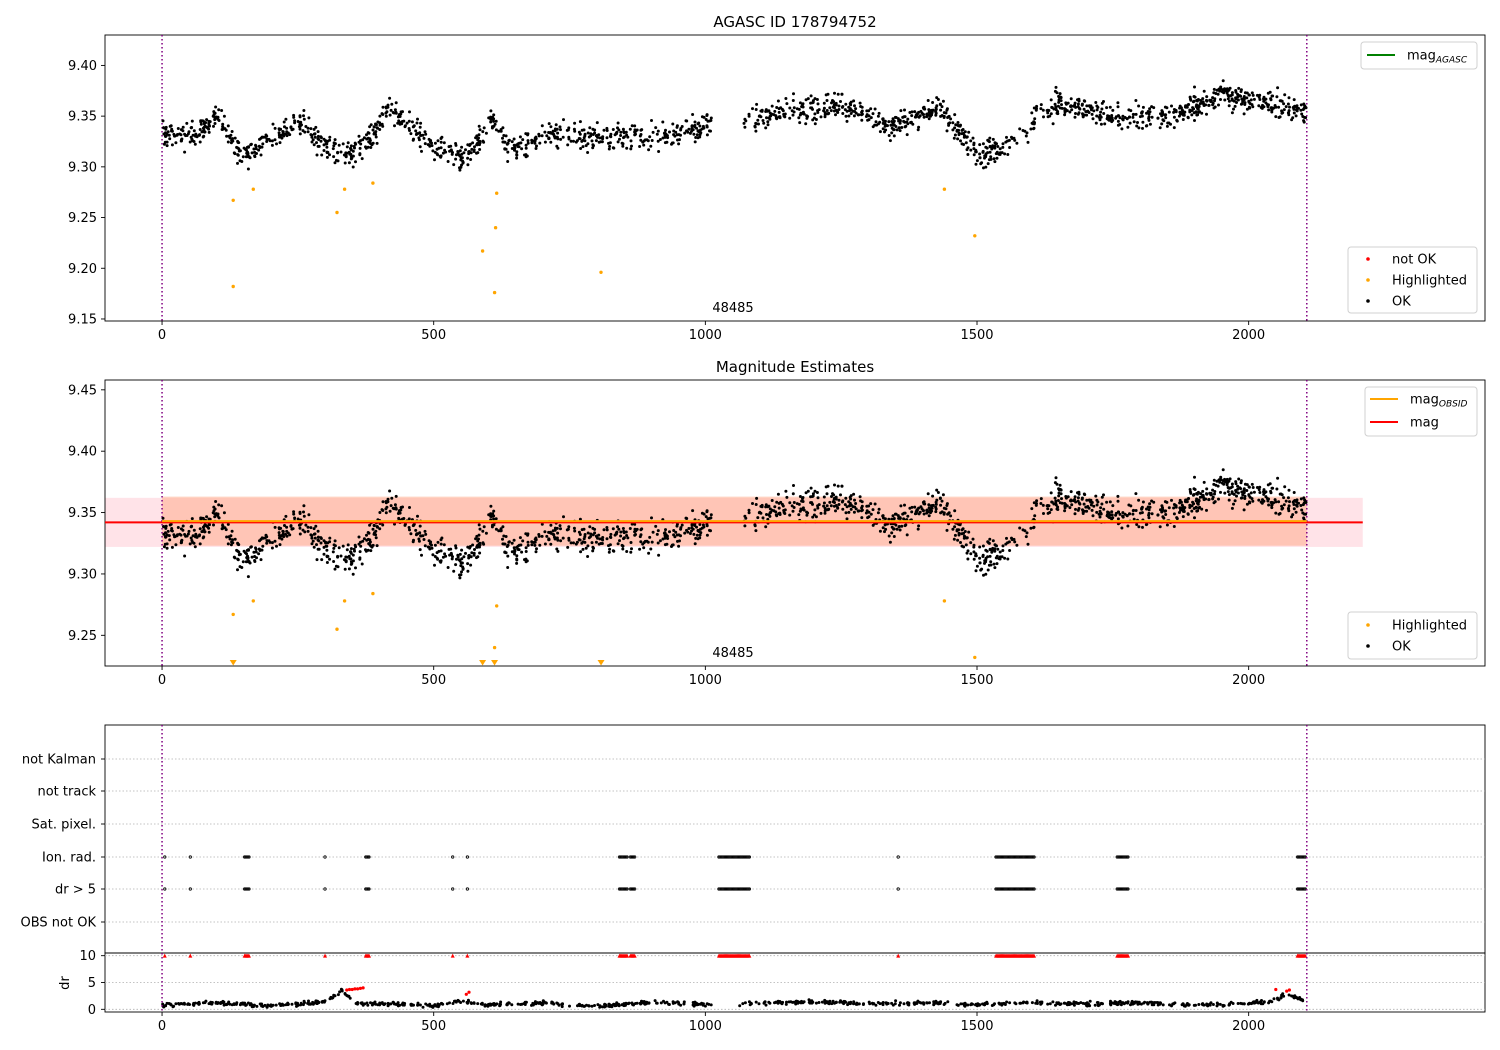  Describe the element at coordinates (944, 601) in the screenshot. I see `highlighted-point` at that location.